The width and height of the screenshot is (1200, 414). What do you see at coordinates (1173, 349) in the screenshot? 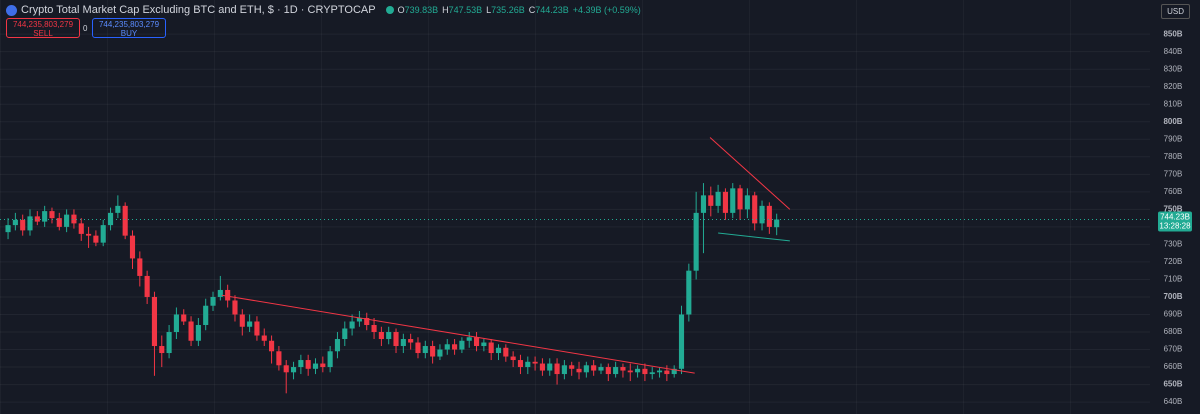
I see `y-tick-label: 670B` at bounding box center [1173, 349].